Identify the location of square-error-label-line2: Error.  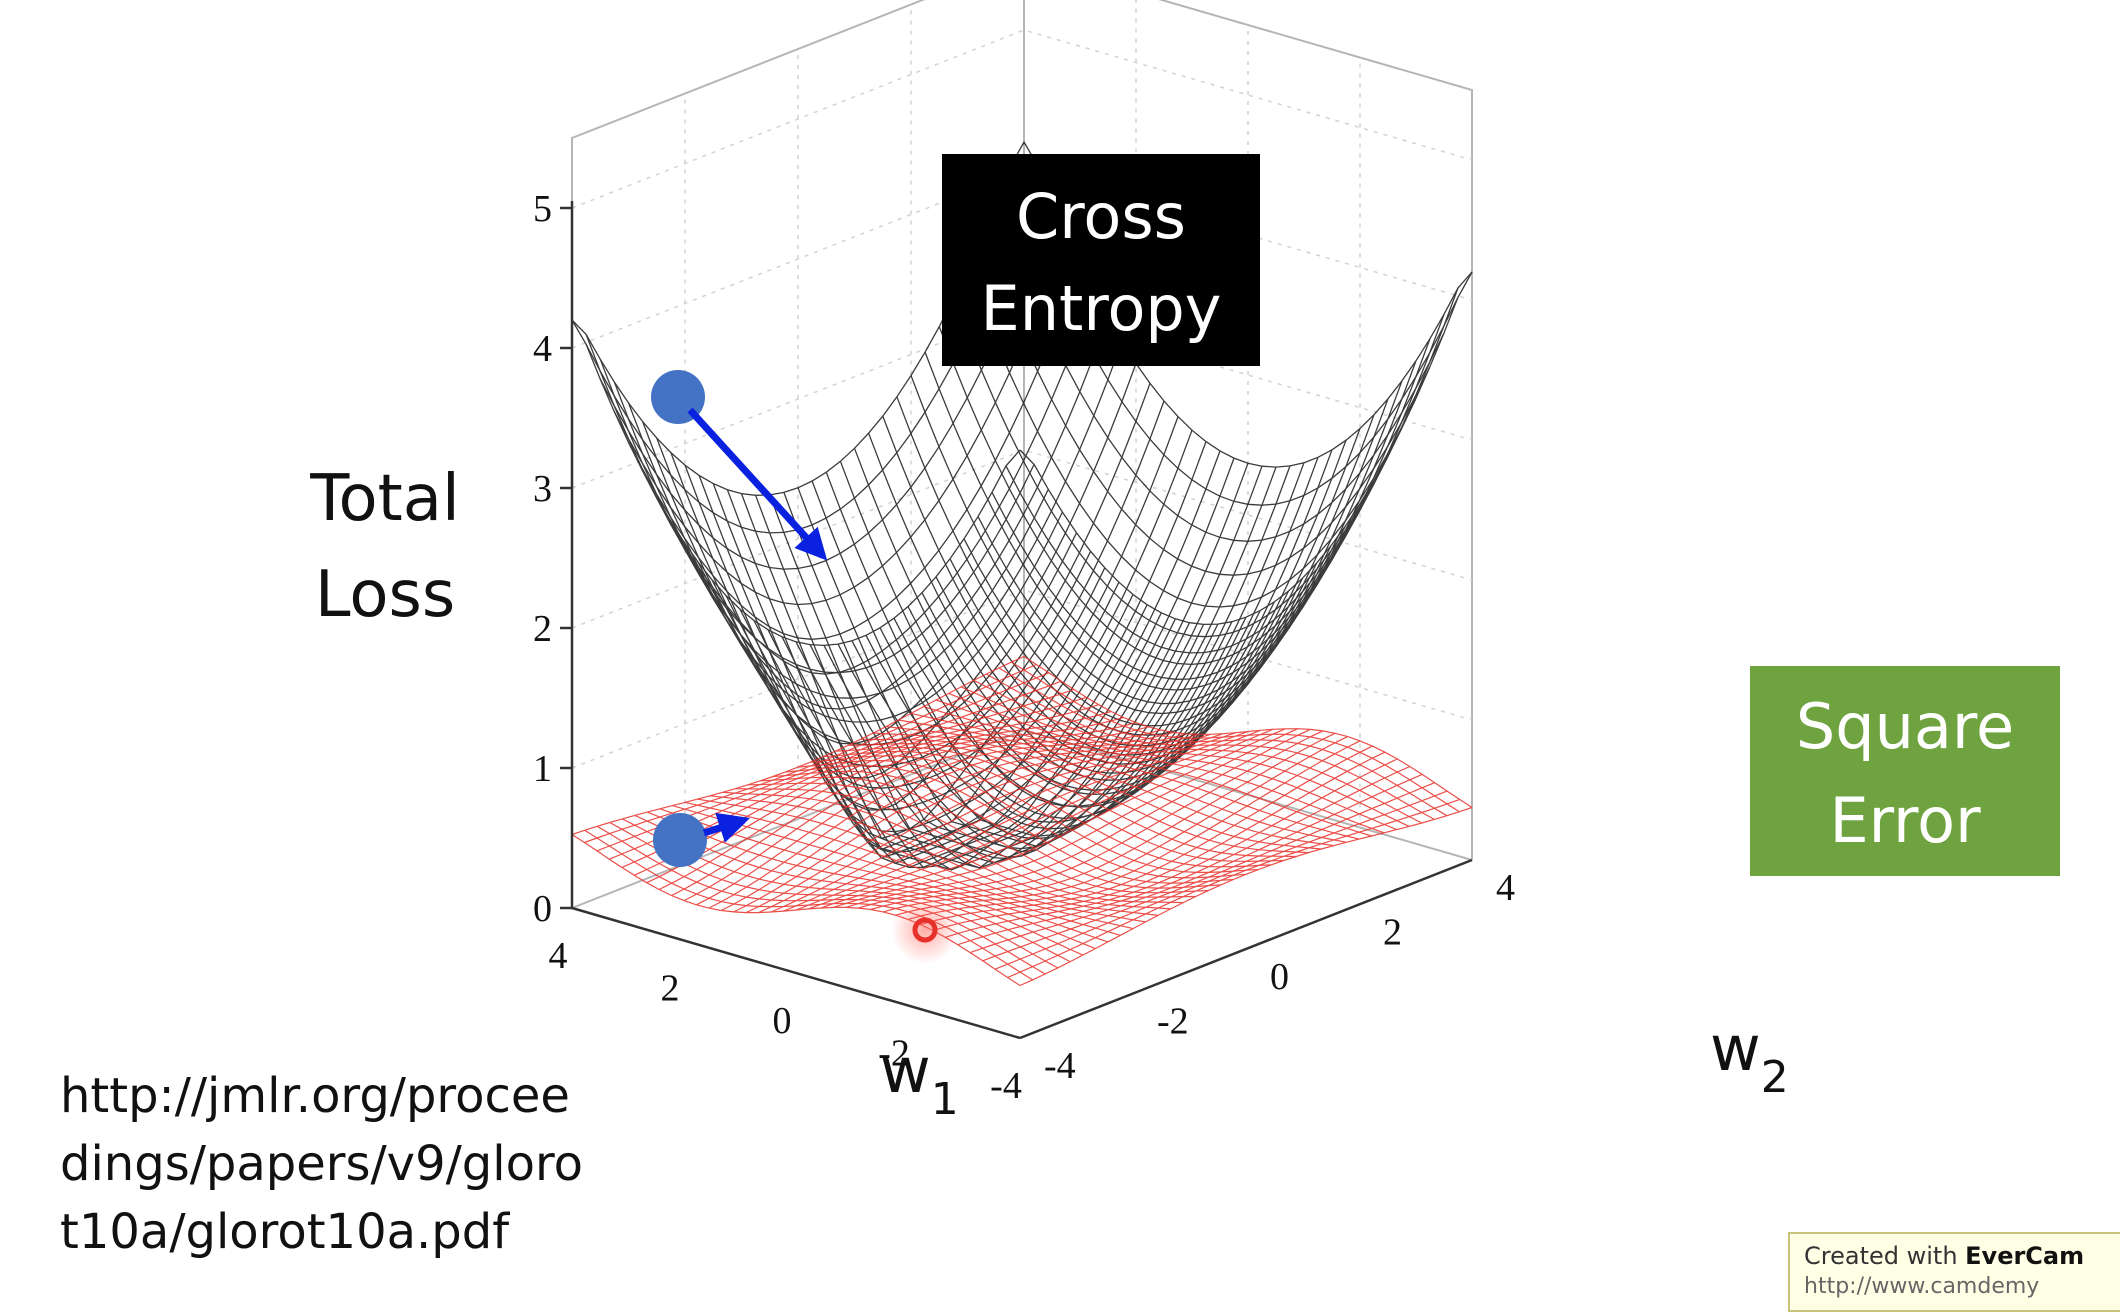
(1905, 820).